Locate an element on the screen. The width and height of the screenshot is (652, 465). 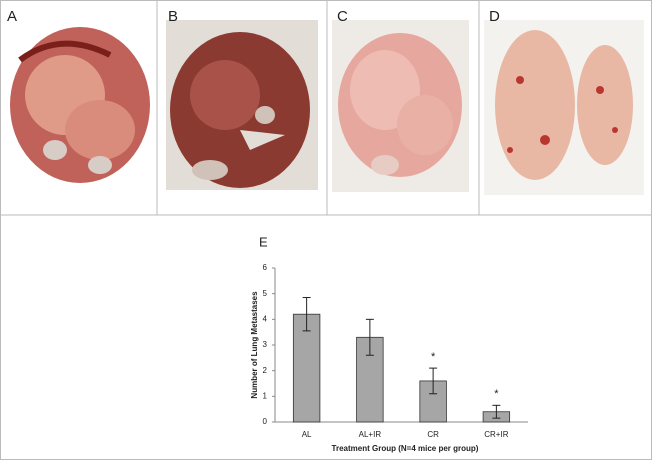
x-tick-label: AL+IR is located at coordinates (370, 434).